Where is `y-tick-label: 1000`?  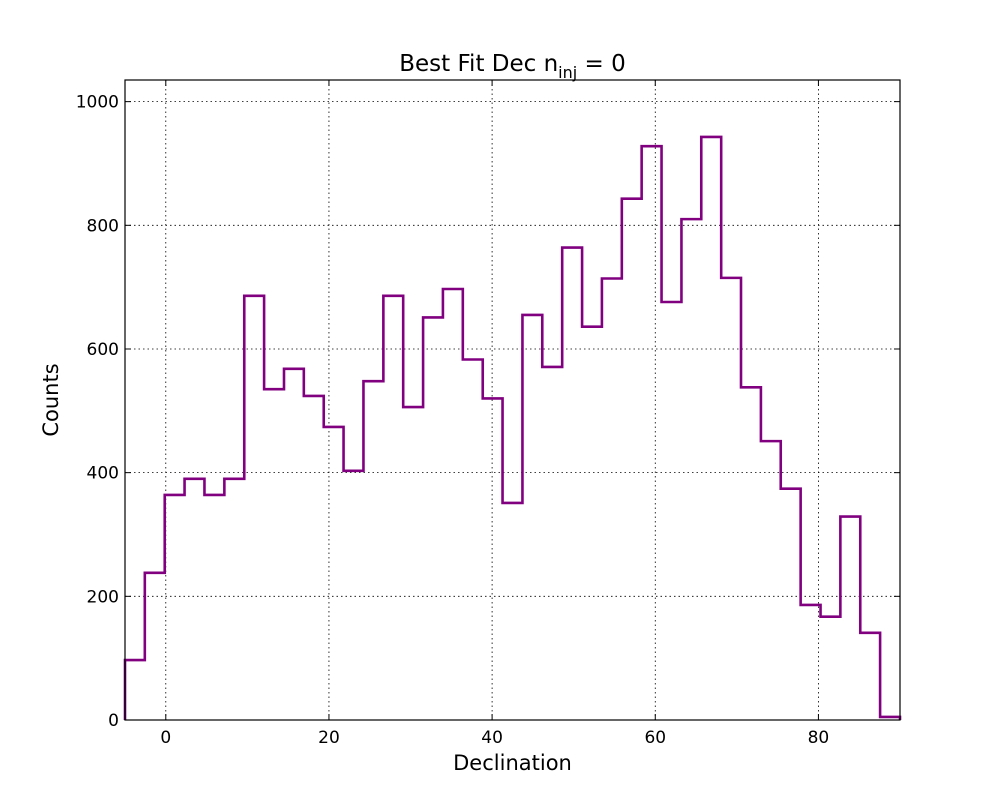
y-tick-label: 1000 is located at coordinates (97, 103).